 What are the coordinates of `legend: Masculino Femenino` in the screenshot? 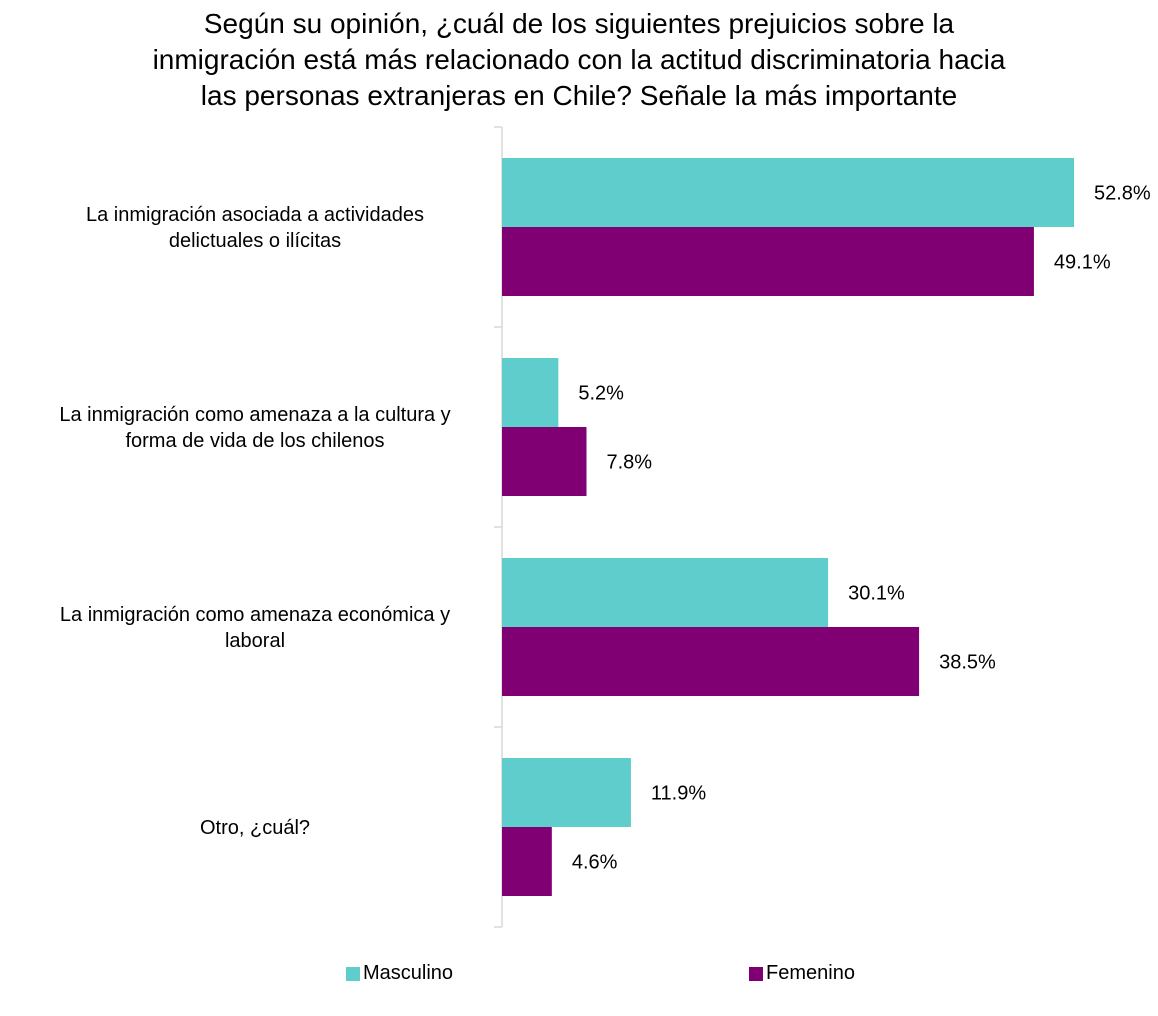 It's located at (579, 977).